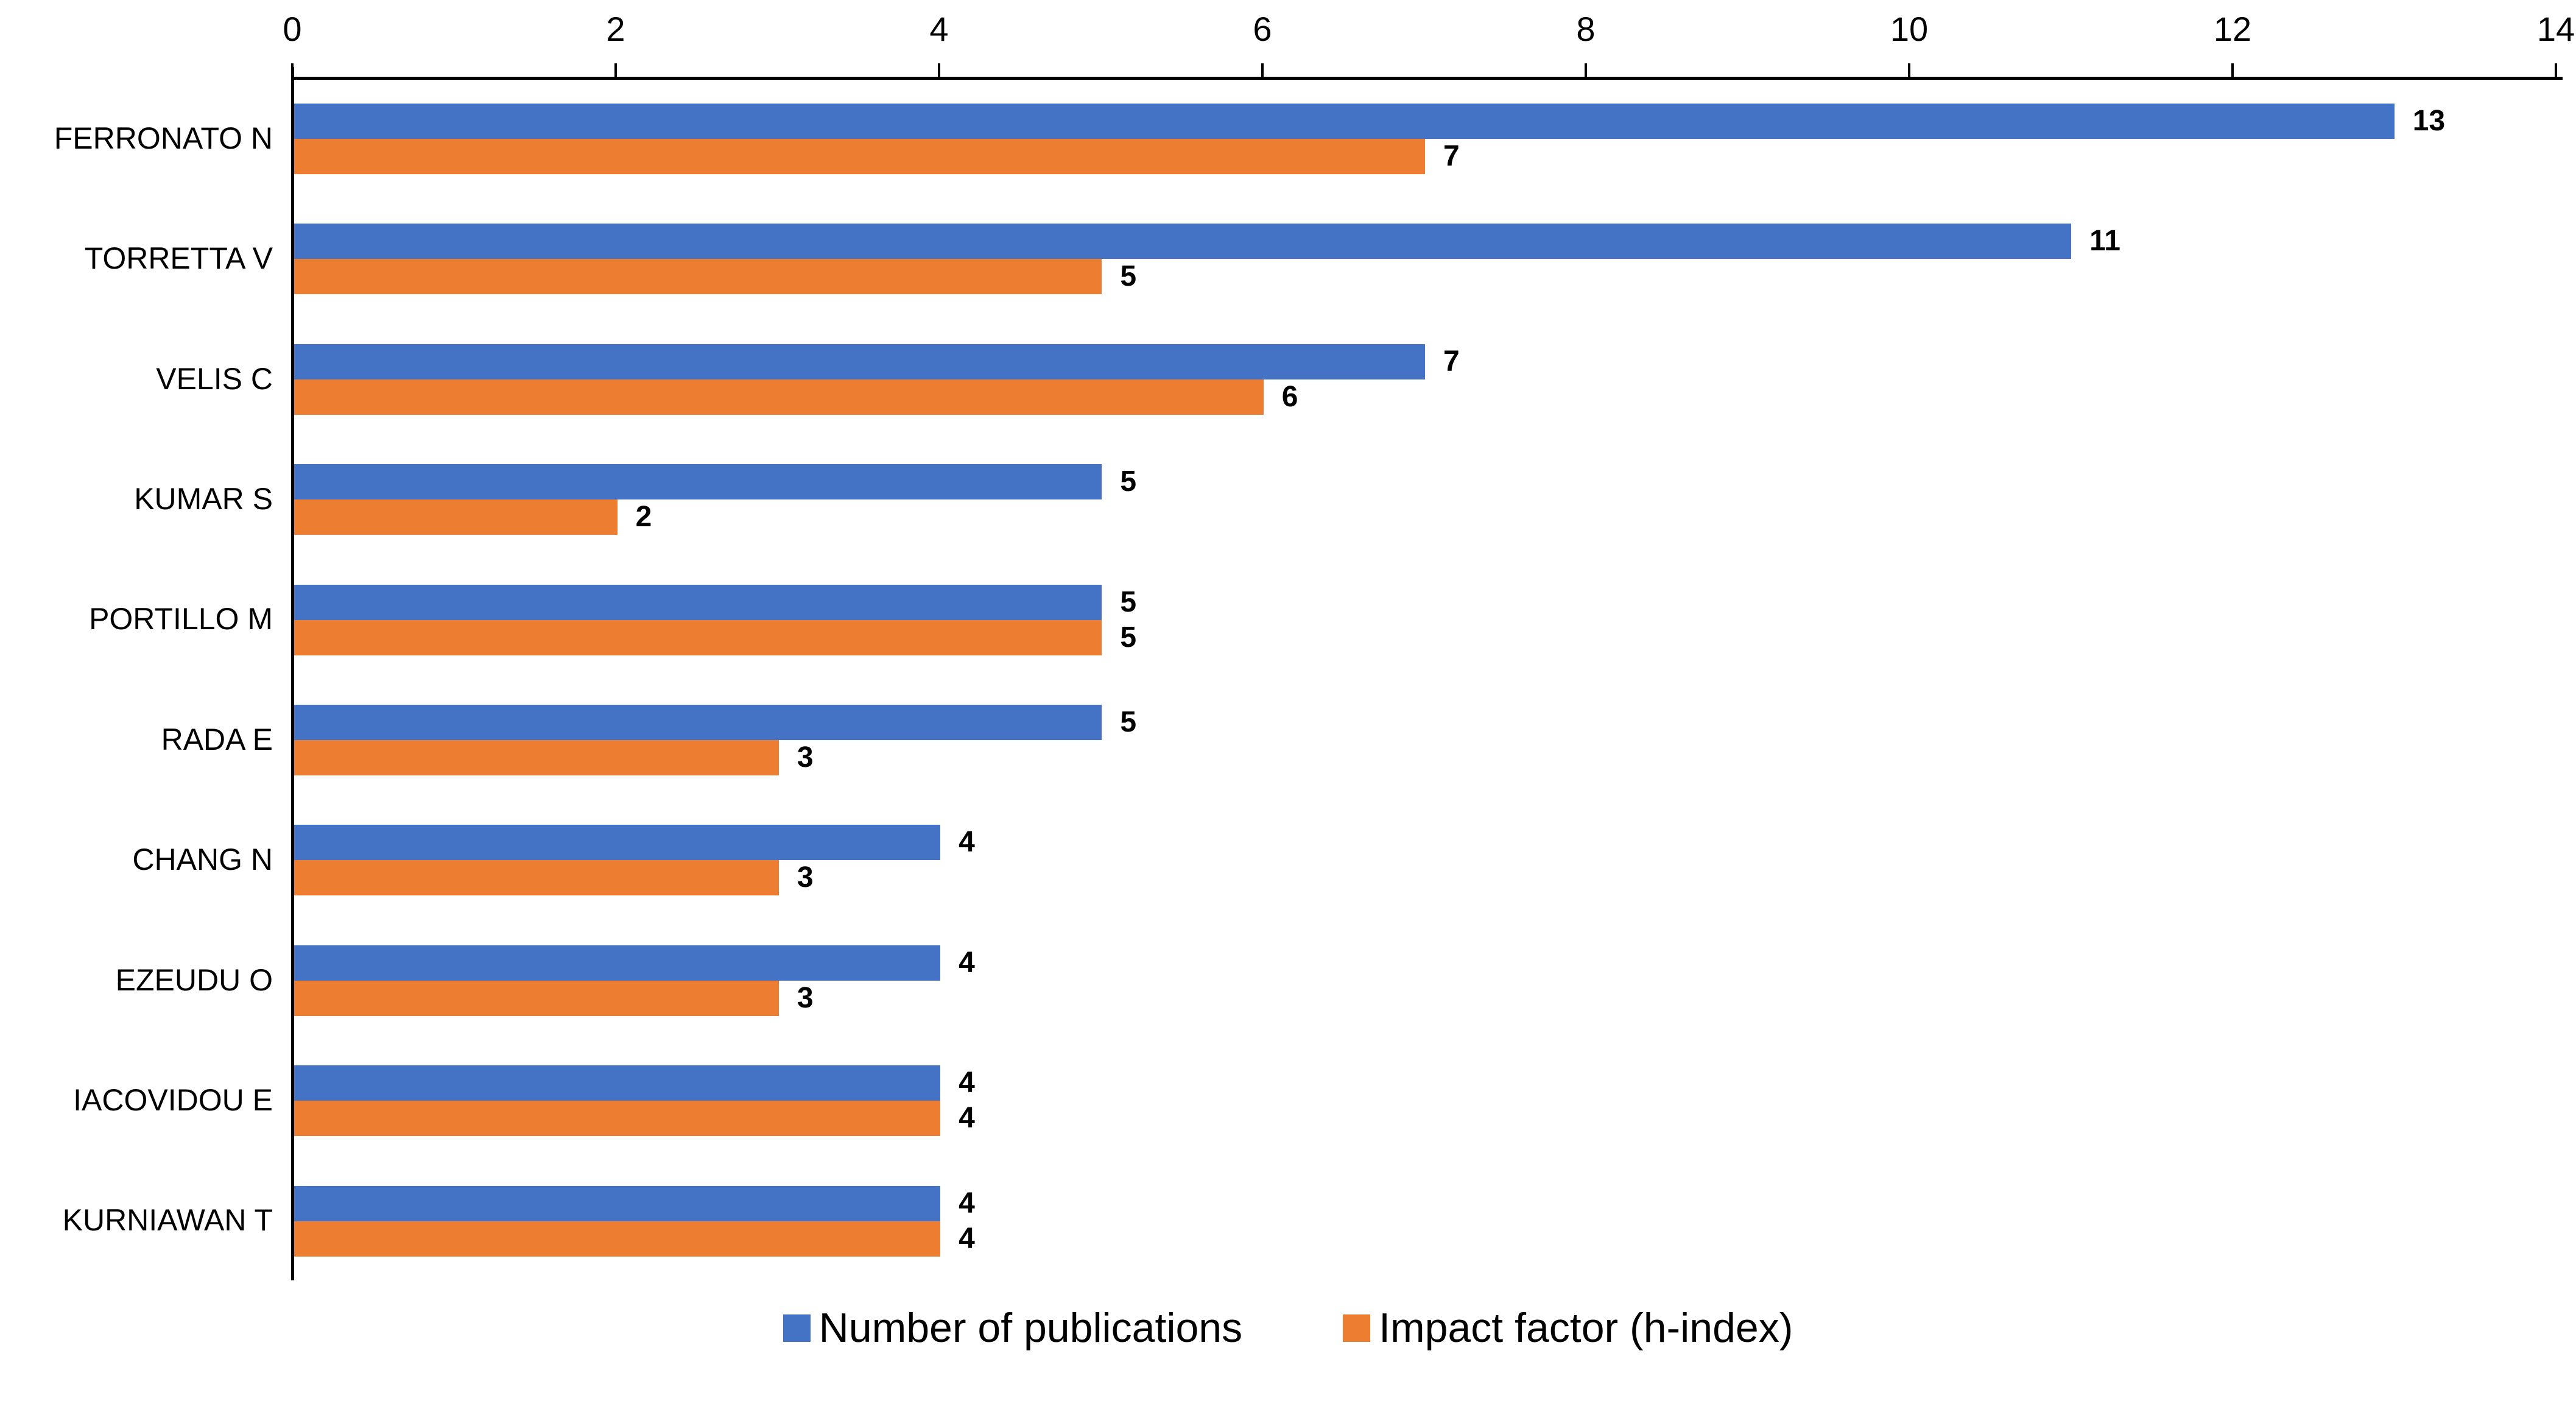 Image resolution: width=2576 pixels, height=1404 pixels. What do you see at coordinates (1586, 1328) in the screenshot?
I see `legend-label-h-index: Impact factor (h-index)` at bounding box center [1586, 1328].